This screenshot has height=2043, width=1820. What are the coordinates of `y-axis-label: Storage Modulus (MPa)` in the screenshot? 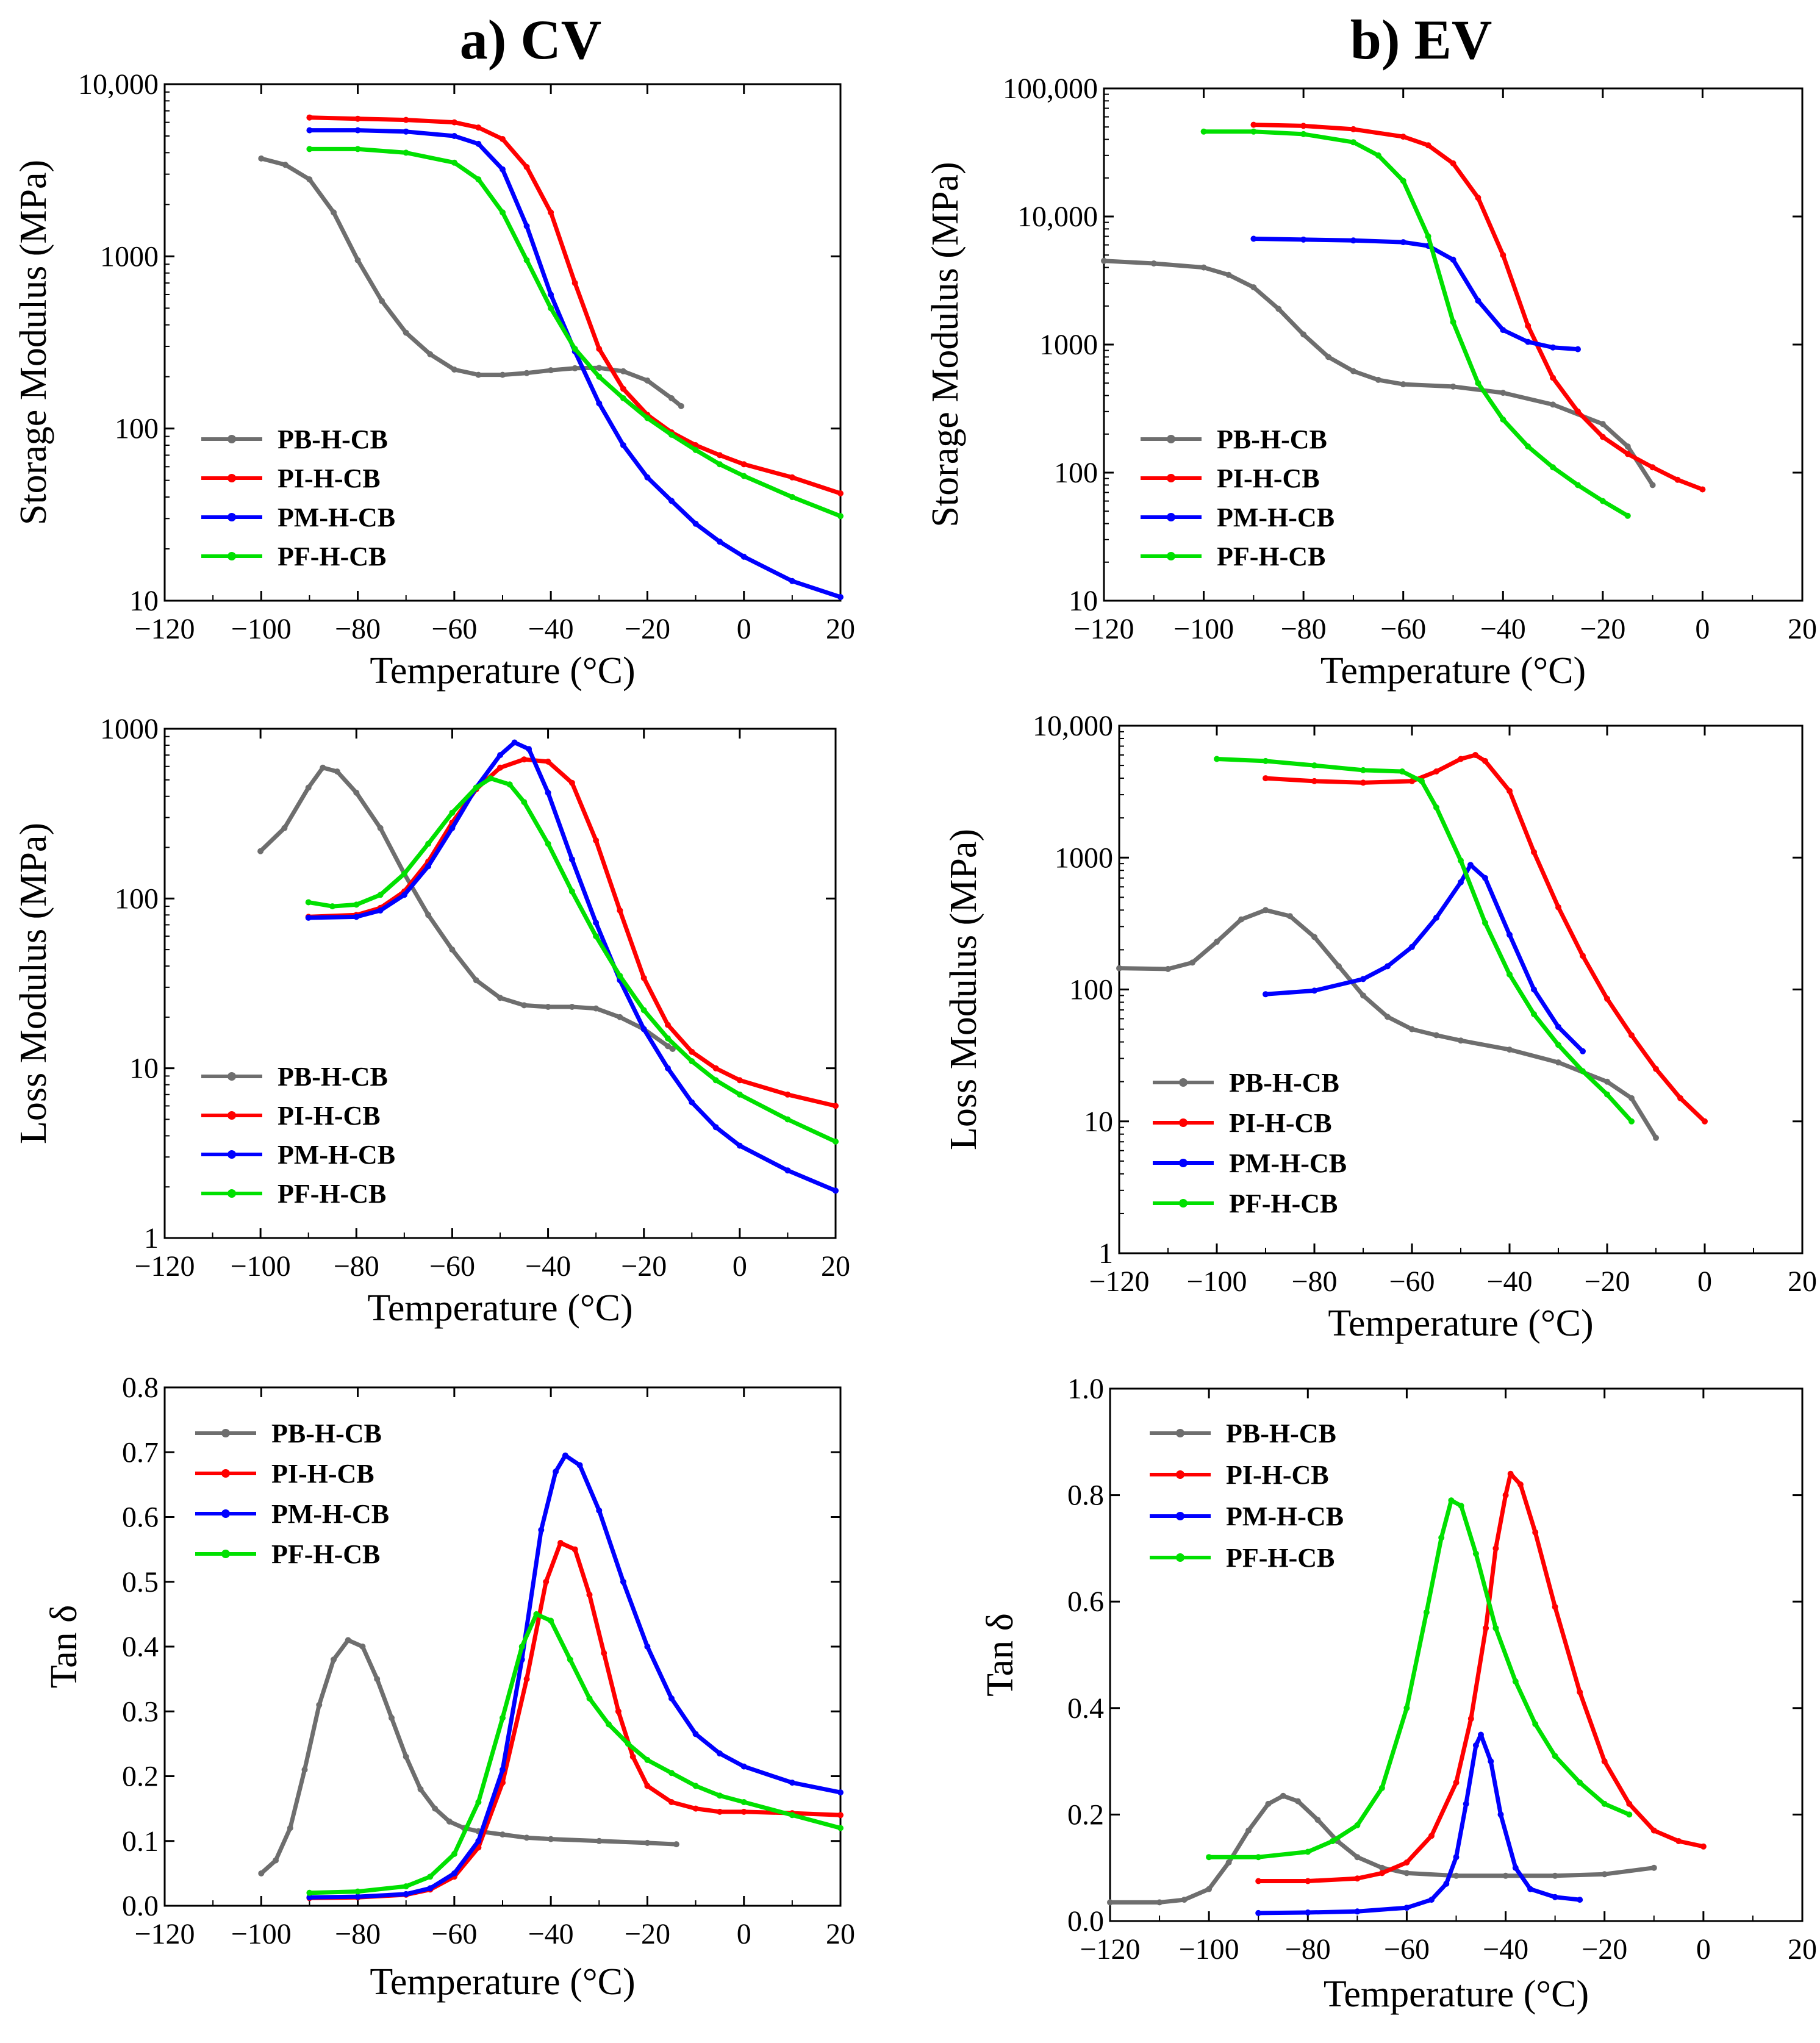 It's located at (945, 344).